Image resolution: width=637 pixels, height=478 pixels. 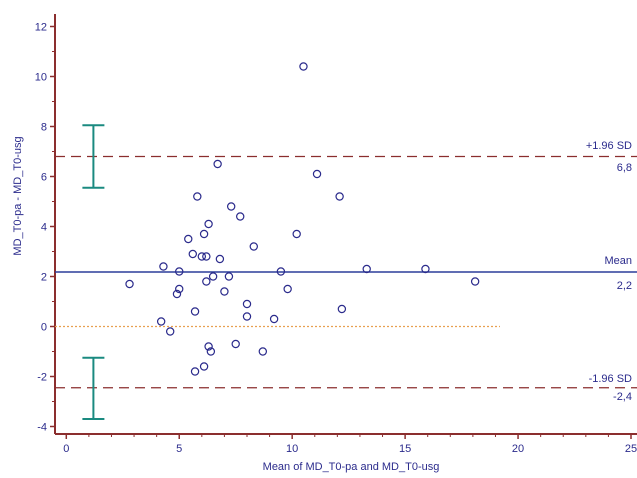 What do you see at coordinates (351, 467) in the screenshot?
I see `x-axis-title: Mean of MD_T0-pa and MD_T0-usg` at bounding box center [351, 467].